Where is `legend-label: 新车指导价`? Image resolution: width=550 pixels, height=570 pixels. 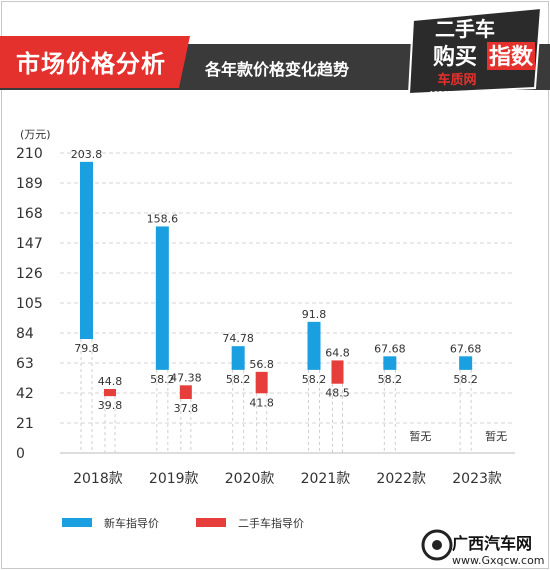 legend-label: 新车指导价 is located at coordinates (131, 523).